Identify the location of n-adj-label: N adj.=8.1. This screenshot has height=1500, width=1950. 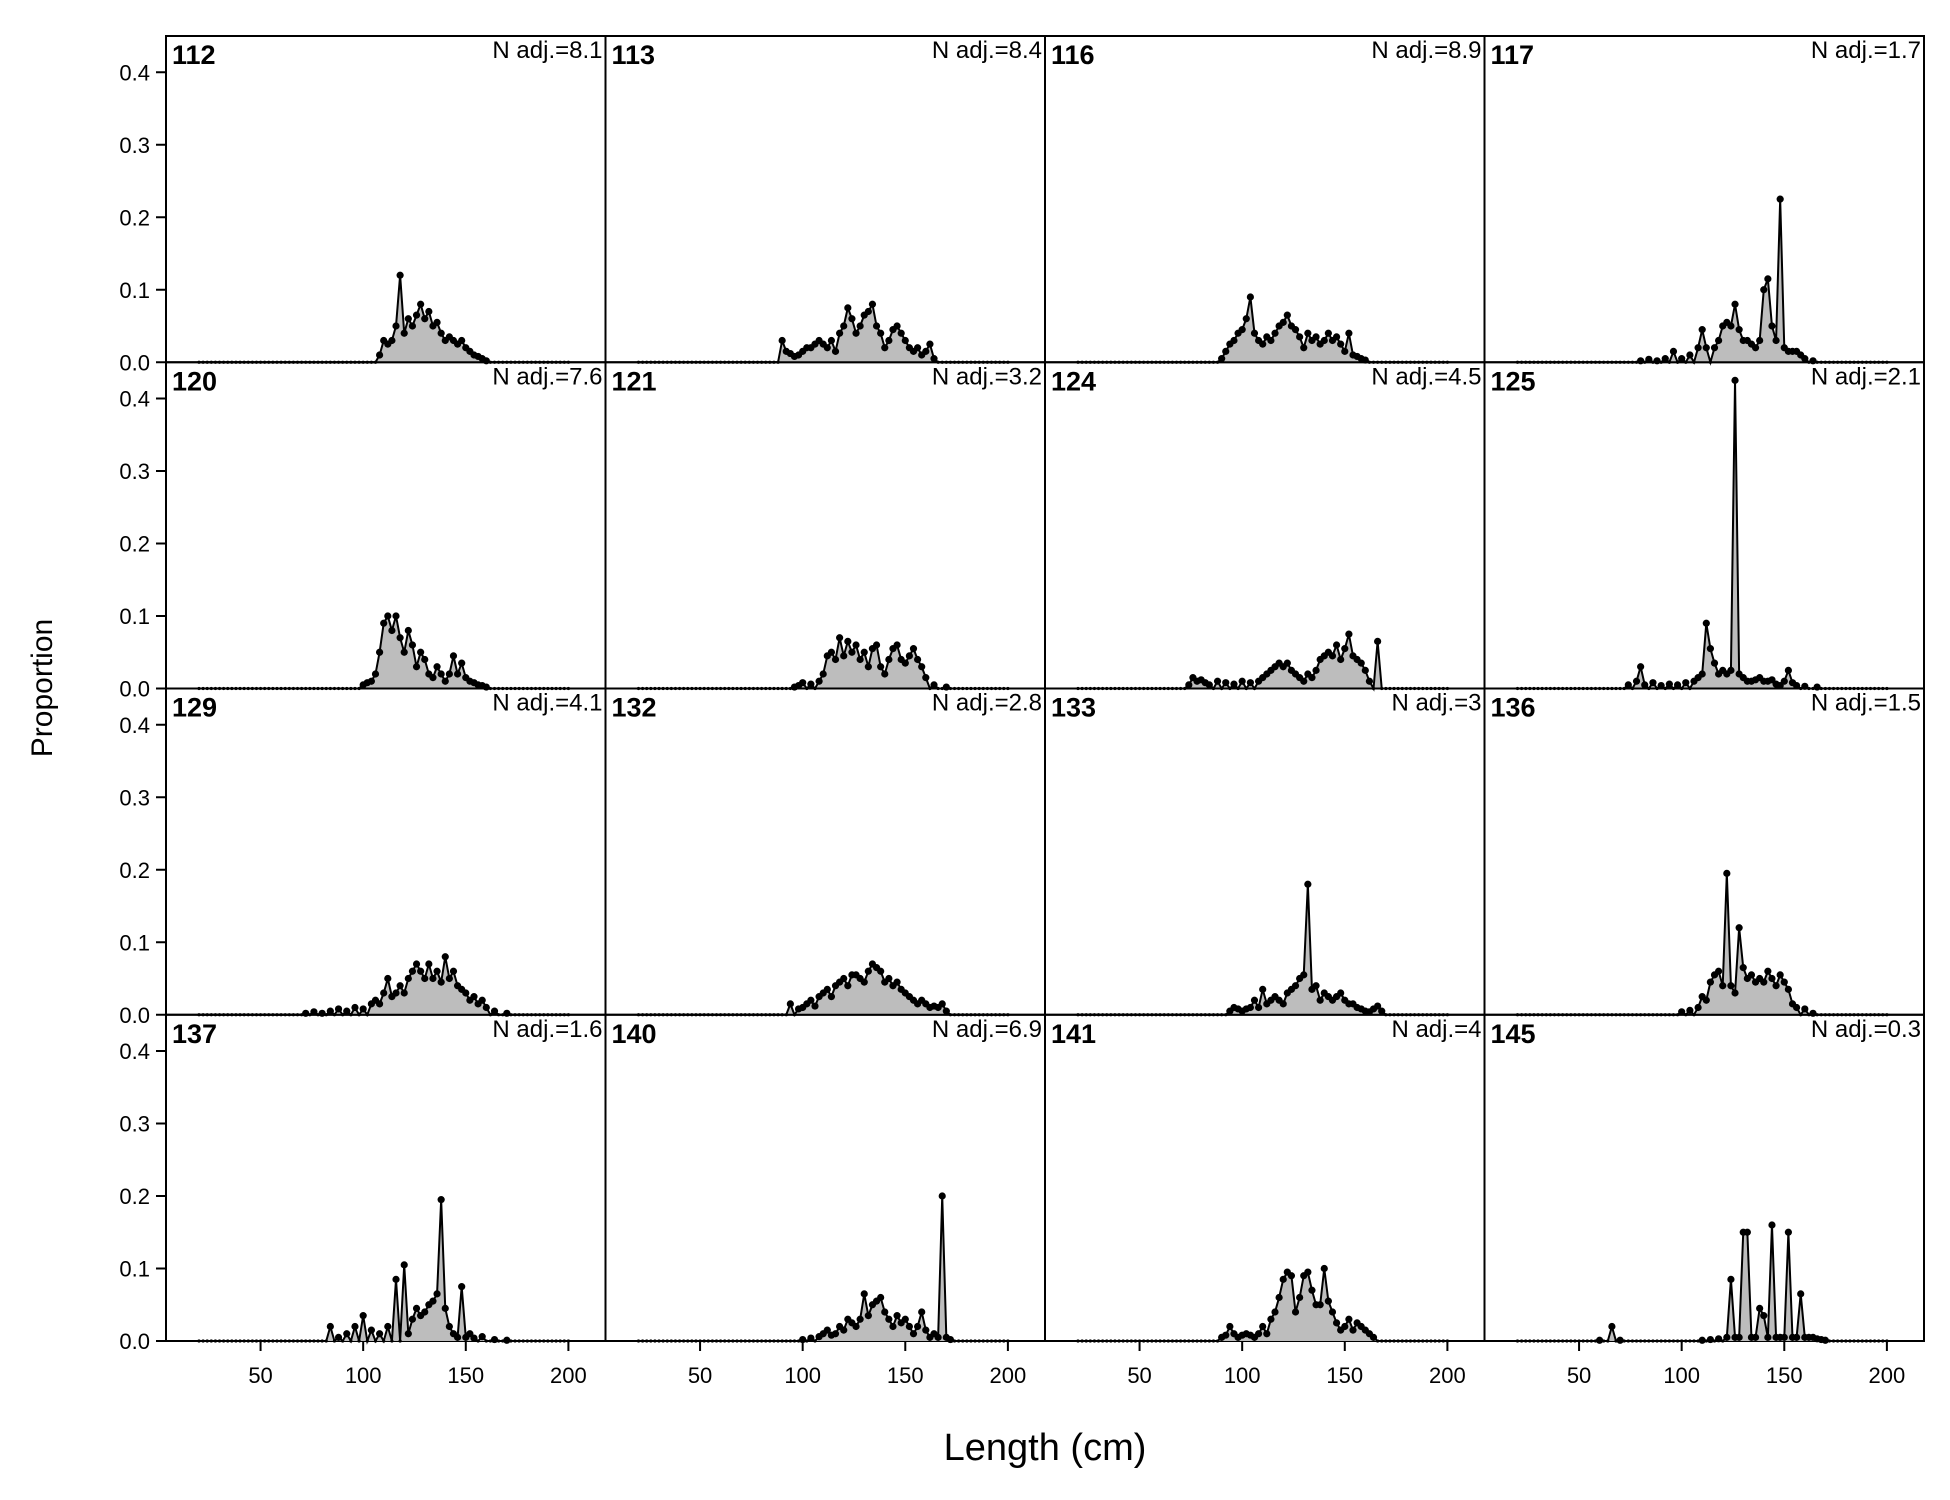
(547, 50).